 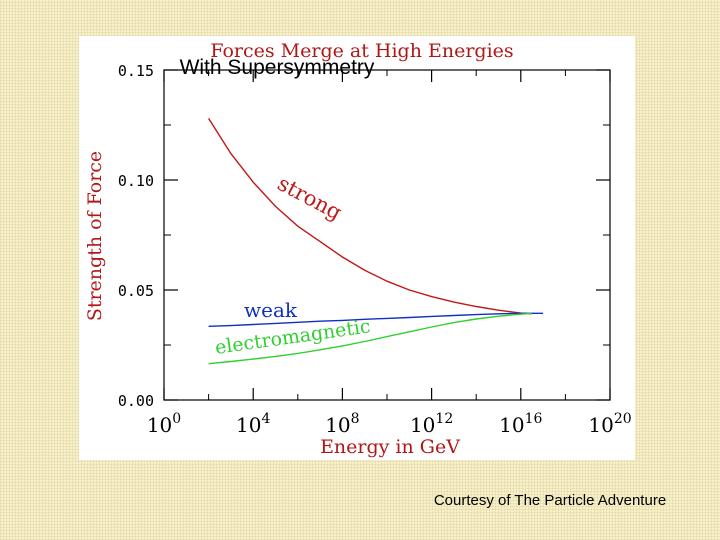 I want to click on y-tick-label-3: 0.15, so click(x=136, y=71).